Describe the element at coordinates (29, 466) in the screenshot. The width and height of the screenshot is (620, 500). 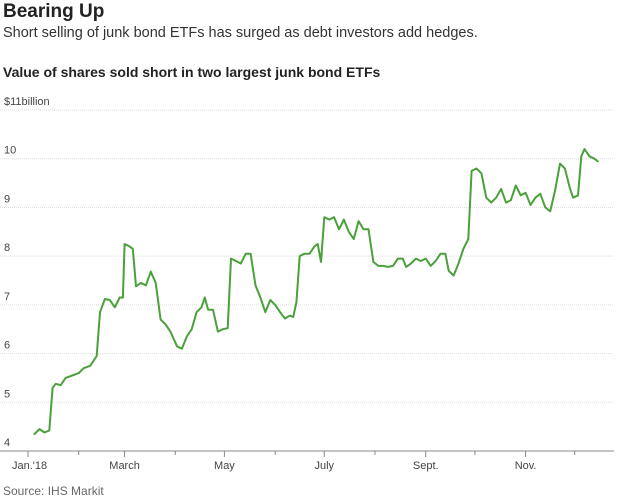
I see `x-tick-label: Jan.'18` at that location.